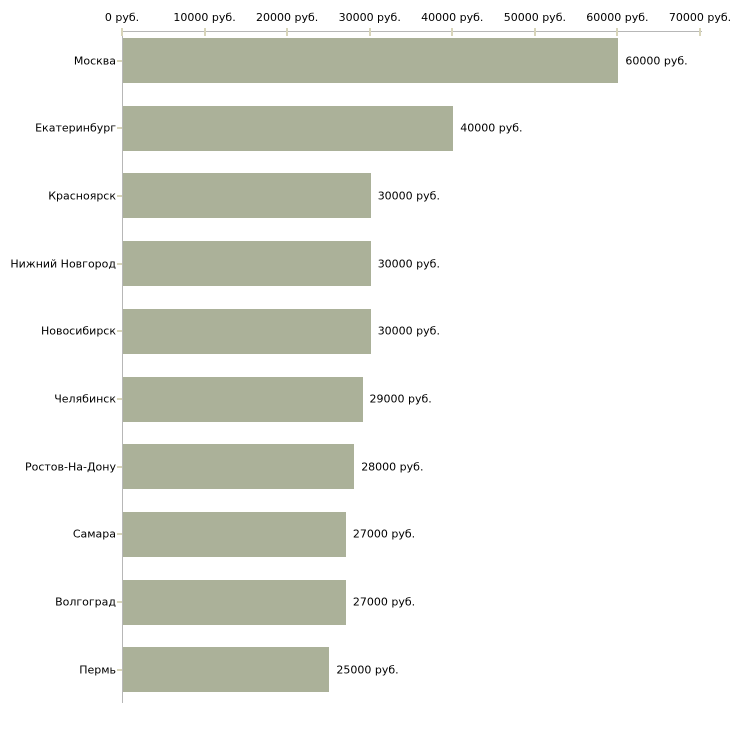 The image size is (730, 730). I want to click on bar-Волгоград, so click(234, 602).